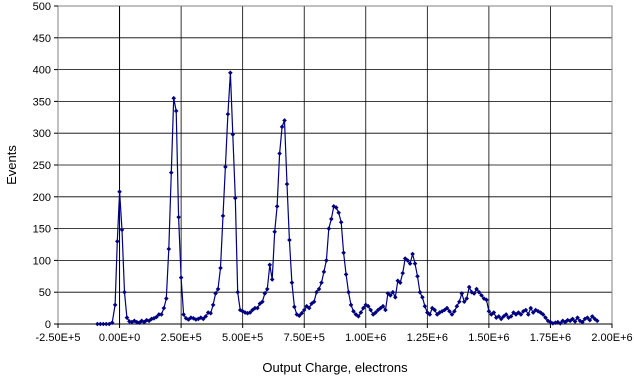 The height and width of the screenshot is (384, 634). Describe the element at coordinates (335, 367) in the screenshot. I see `x-axis-title: Output Charge, electrons` at that location.